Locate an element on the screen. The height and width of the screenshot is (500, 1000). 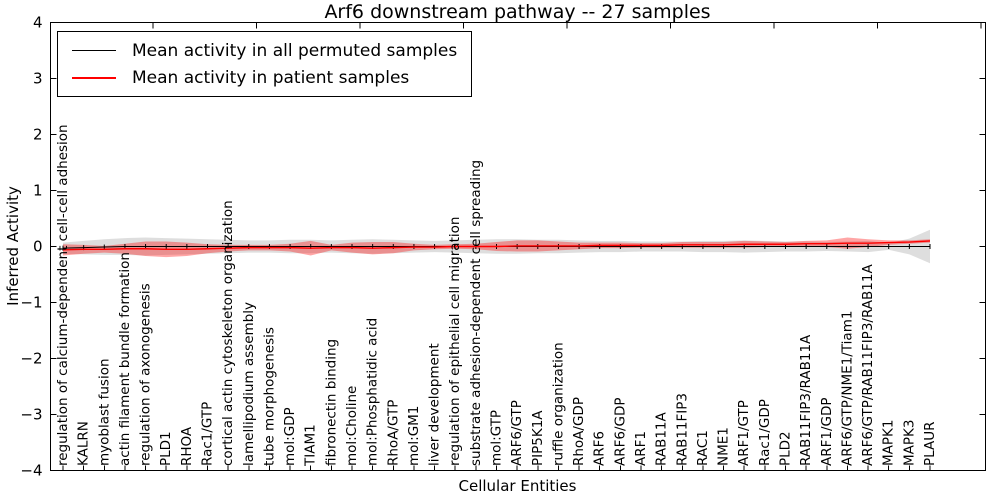
legend-line-sample-red-icon is located at coordinates (94, 77).